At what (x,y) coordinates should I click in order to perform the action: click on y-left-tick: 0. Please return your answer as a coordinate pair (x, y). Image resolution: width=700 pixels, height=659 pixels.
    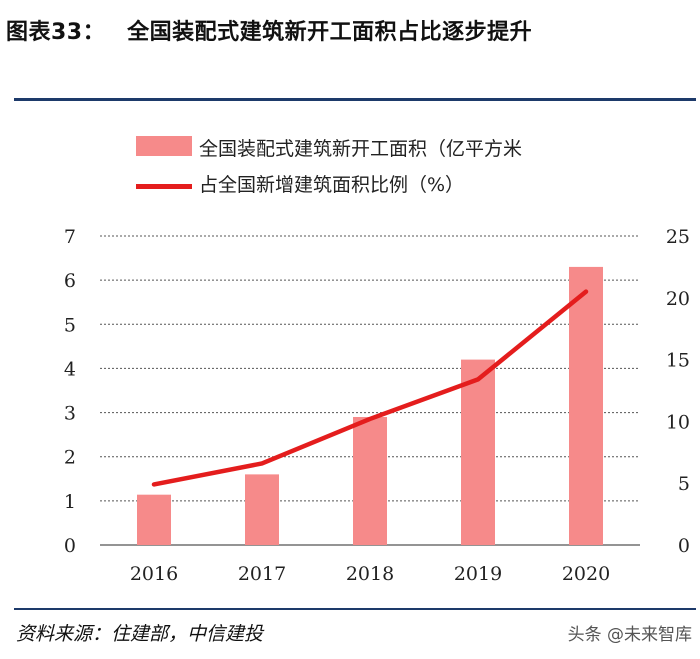
    Looking at the image, I should click on (70, 546).